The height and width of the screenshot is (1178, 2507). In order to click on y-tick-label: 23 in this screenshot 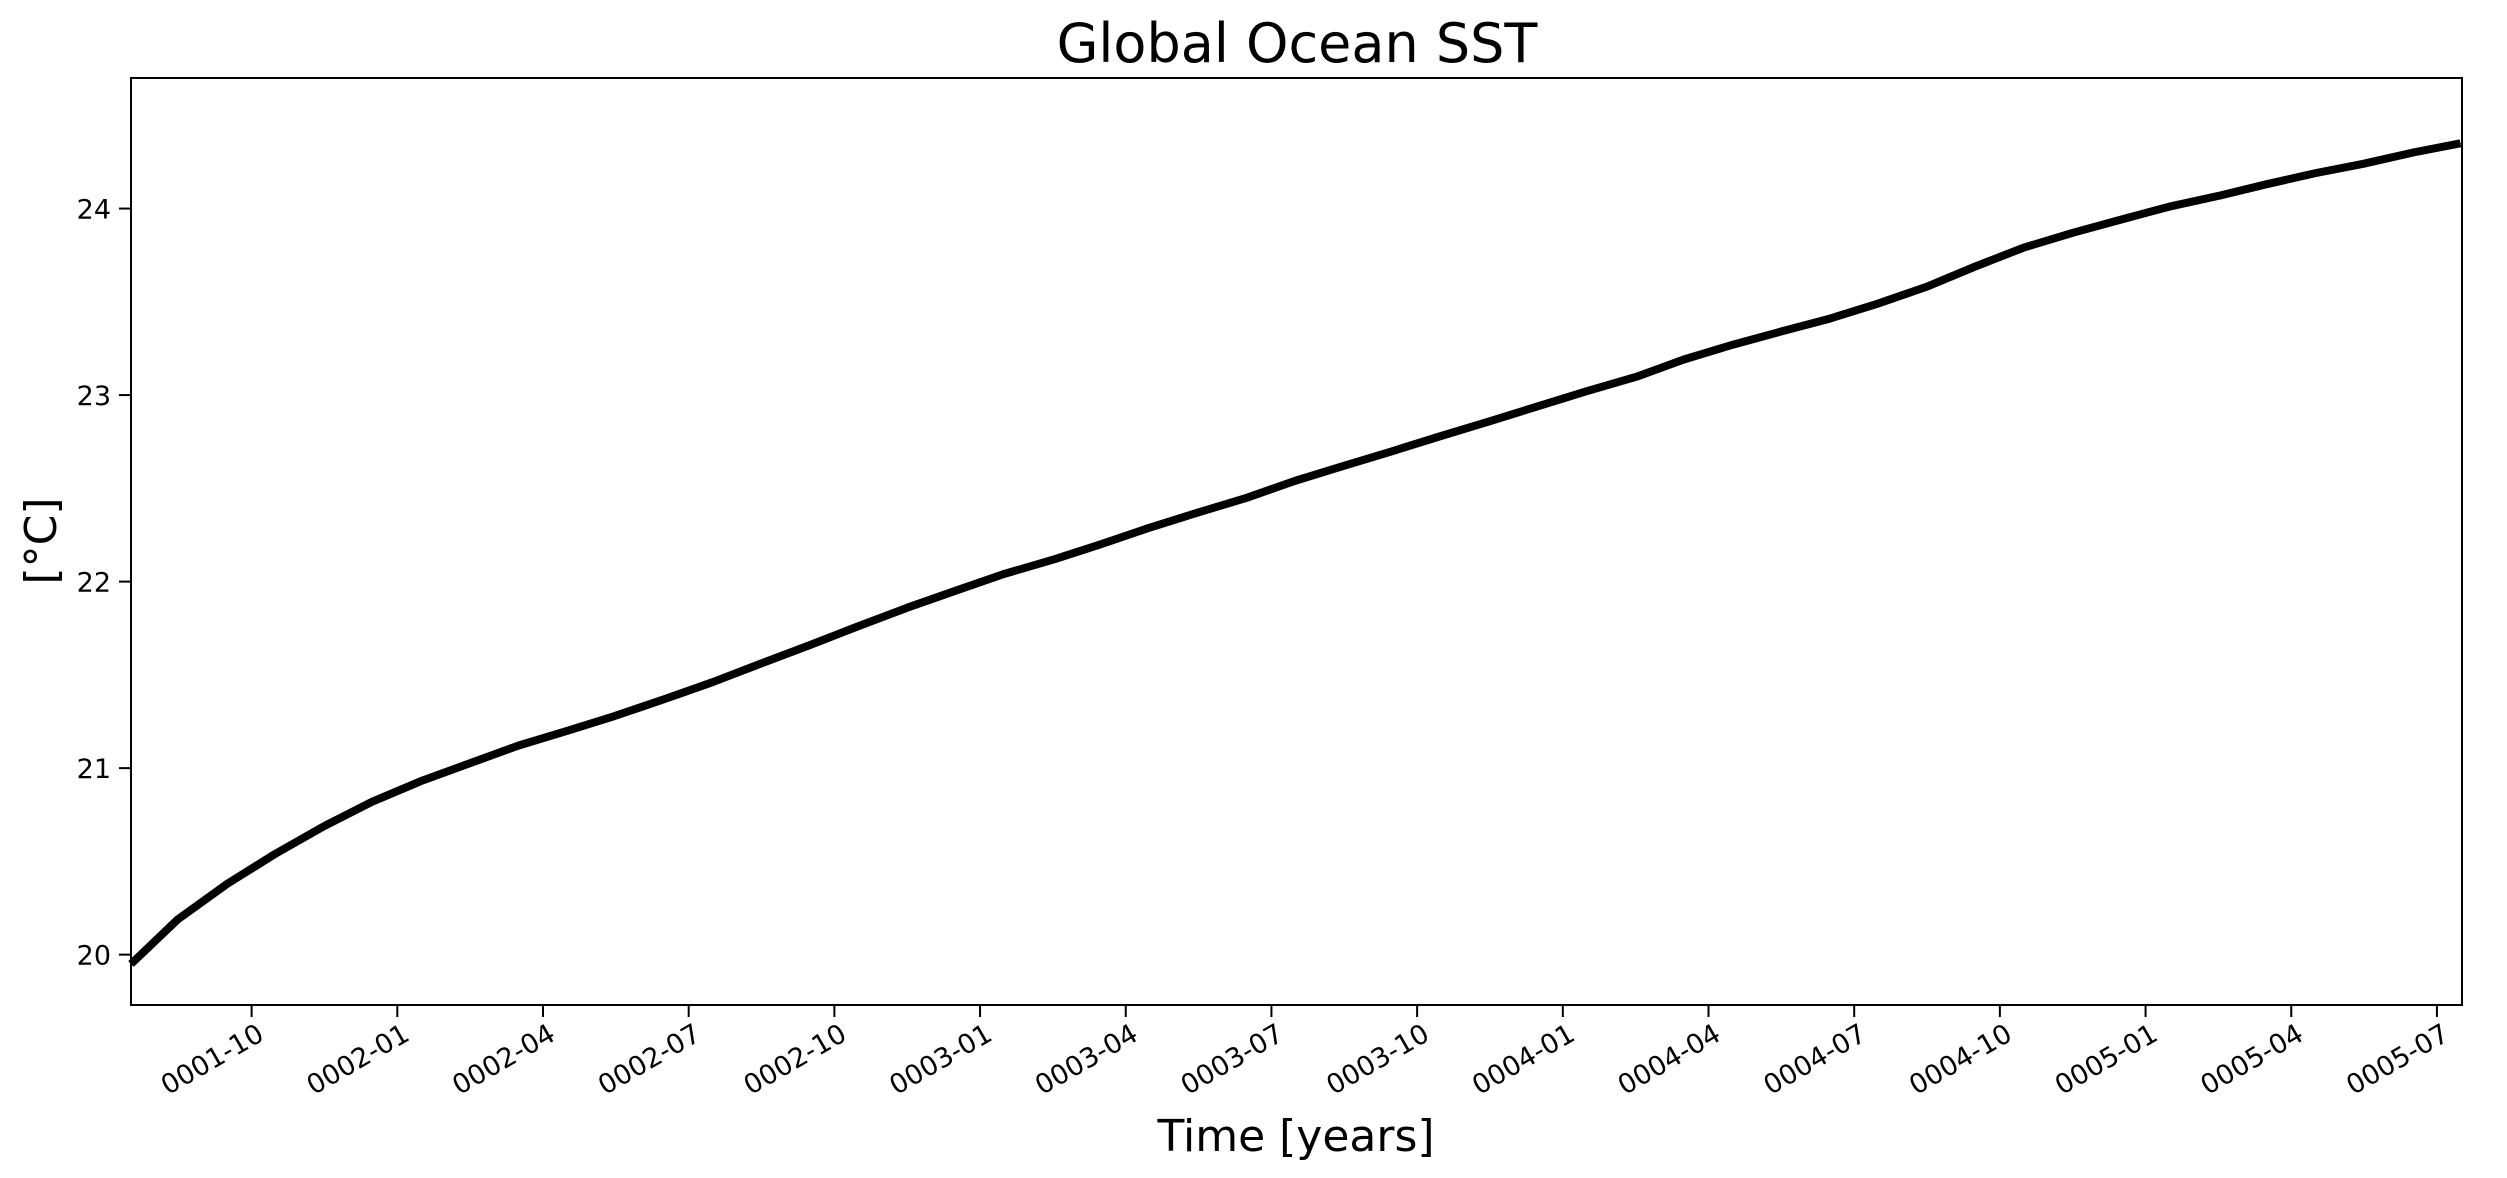, I will do `click(94, 396)`.